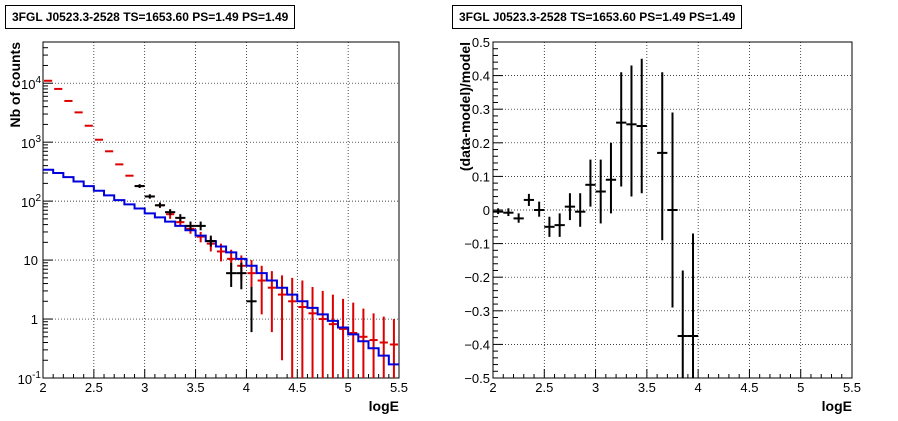 The image size is (898, 421). Describe the element at coordinates (486, 210) in the screenshot. I see `y-tick-label: 0` at that location.